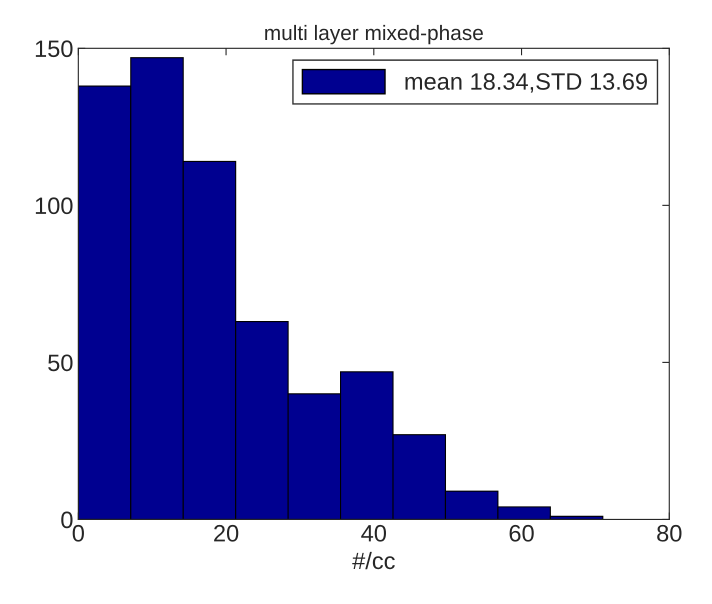 Image resolution: width=712 pixels, height=604 pixels. I want to click on y-tick-label: 100, so click(54, 205).